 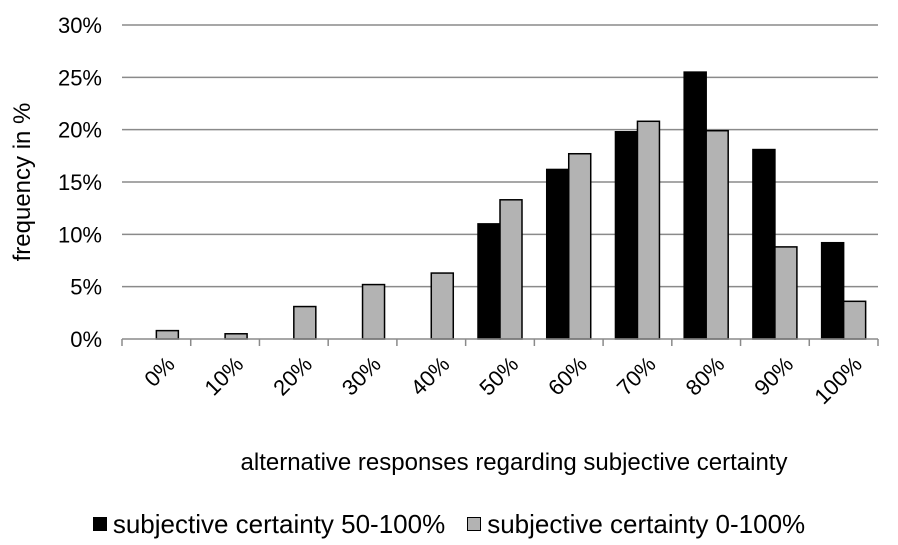 What do you see at coordinates (159, 372) in the screenshot?
I see `x-tick-label: 0%` at bounding box center [159, 372].